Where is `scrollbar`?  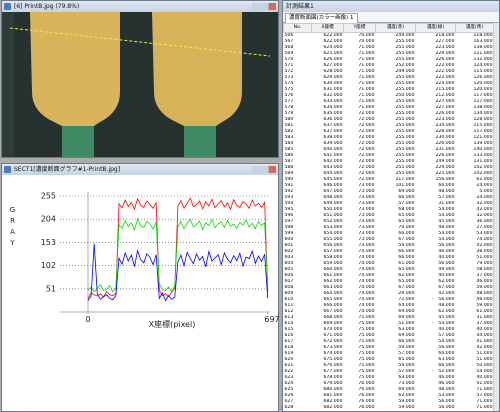 scrollbar is located at coordinates (496, 217).